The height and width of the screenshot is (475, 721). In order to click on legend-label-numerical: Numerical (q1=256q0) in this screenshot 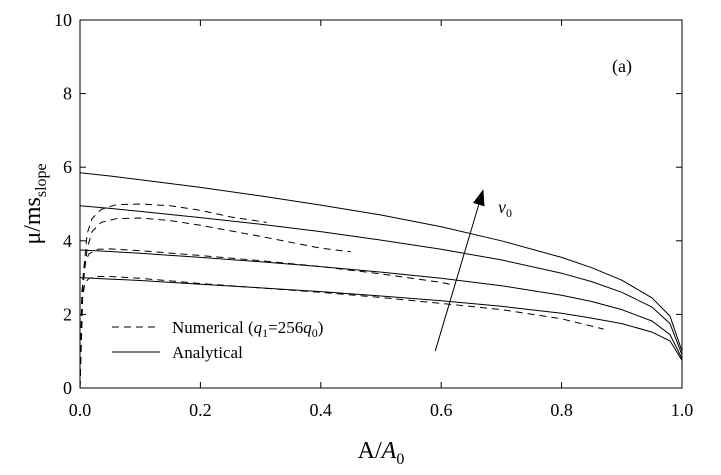, I will do `click(247, 329)`.